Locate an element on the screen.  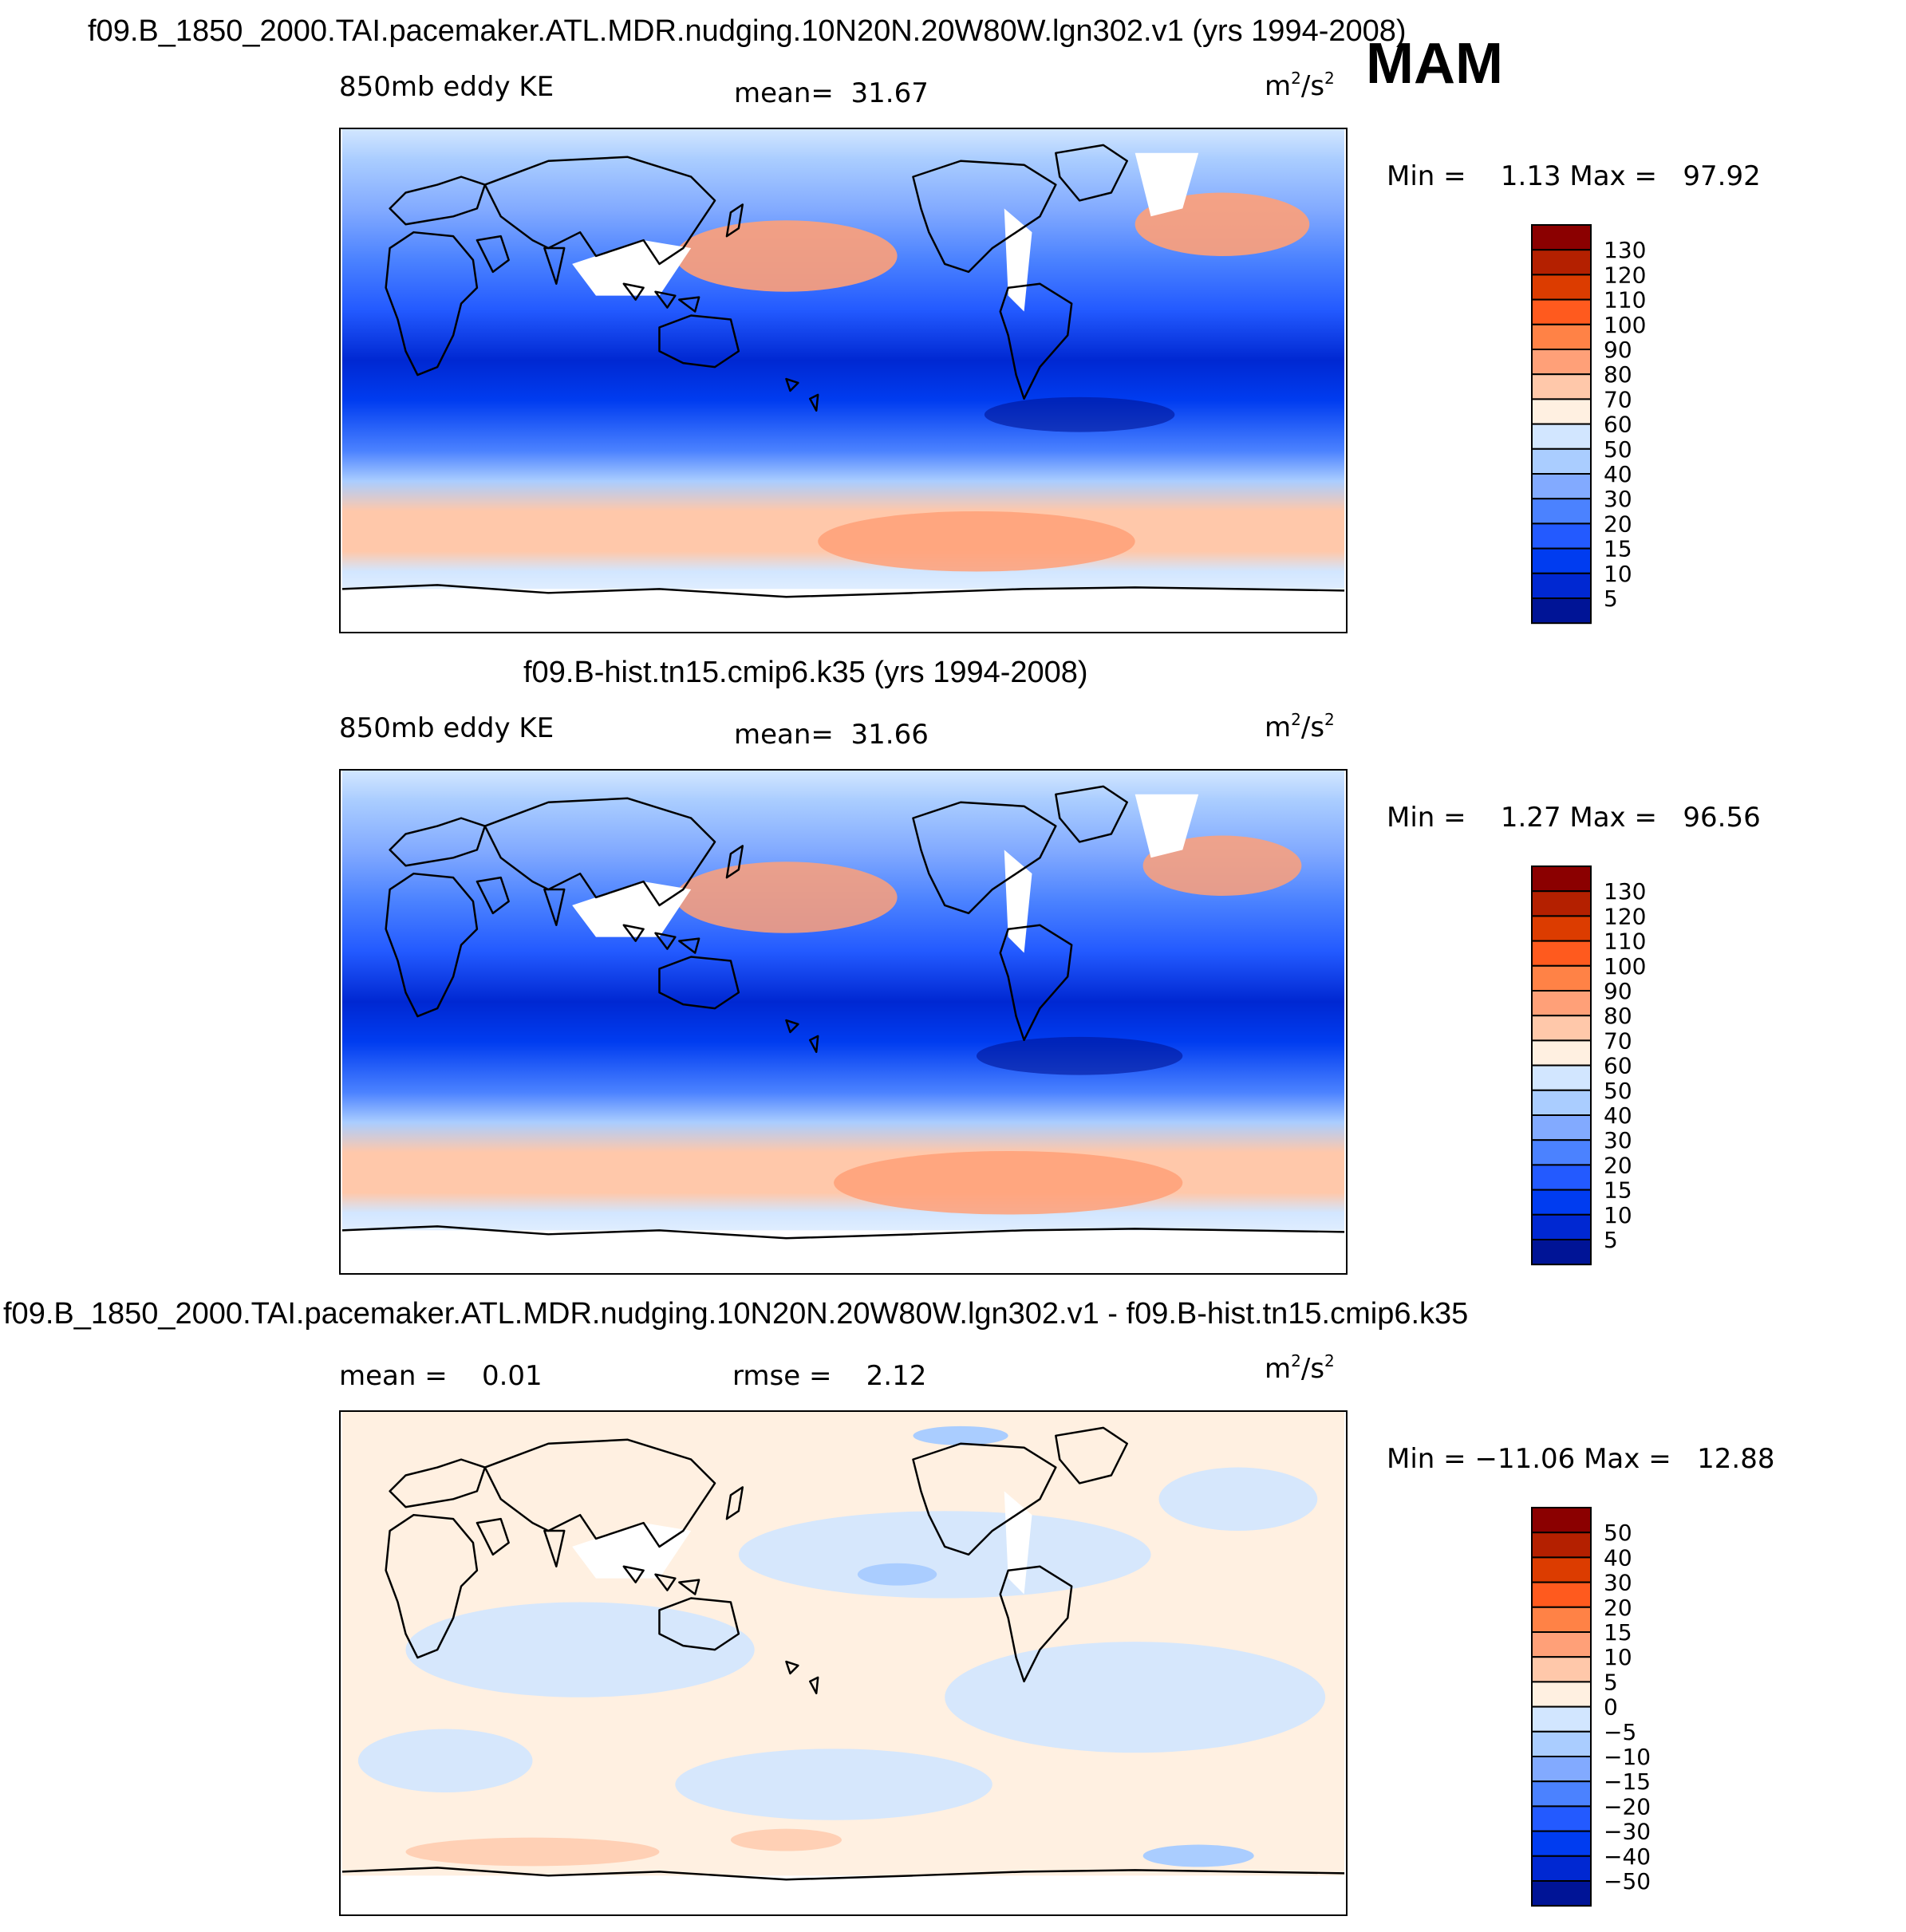
panel-3-rmse-value: 2.12 is located at coordinates (896, 1376).